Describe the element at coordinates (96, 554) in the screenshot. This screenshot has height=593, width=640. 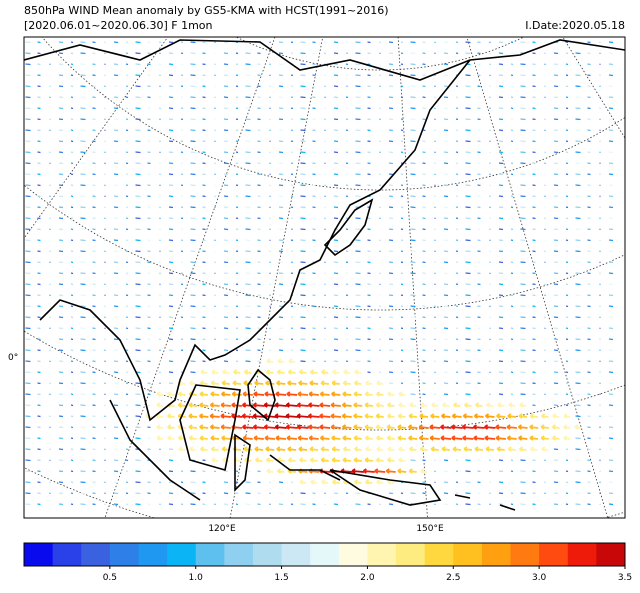
I see `colorbar-swatch` at that location.